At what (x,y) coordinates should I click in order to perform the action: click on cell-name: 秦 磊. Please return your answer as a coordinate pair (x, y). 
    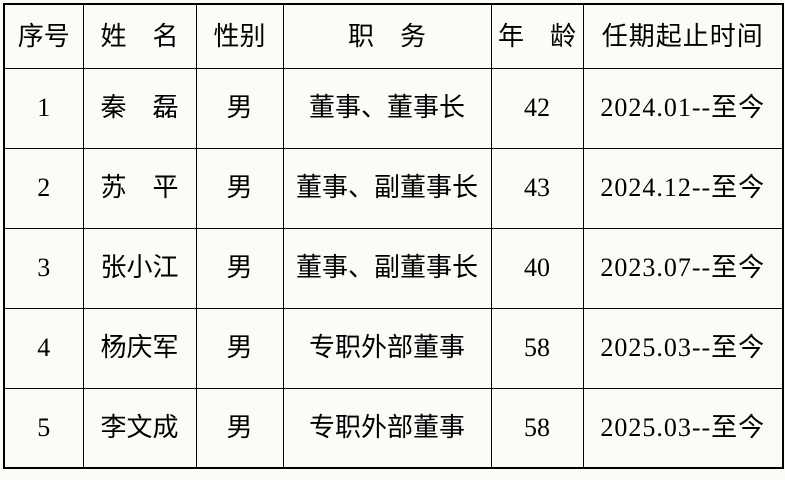
    Looking at the image, I should click on (139, 108).